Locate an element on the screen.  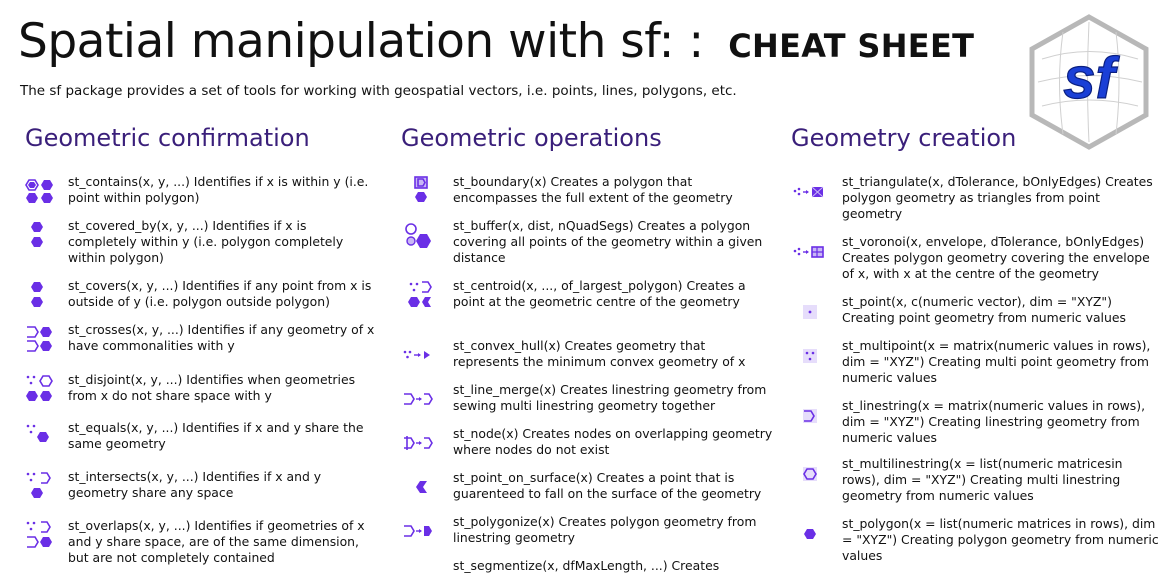
multipoint-icon is located at coordinates (810, 356).